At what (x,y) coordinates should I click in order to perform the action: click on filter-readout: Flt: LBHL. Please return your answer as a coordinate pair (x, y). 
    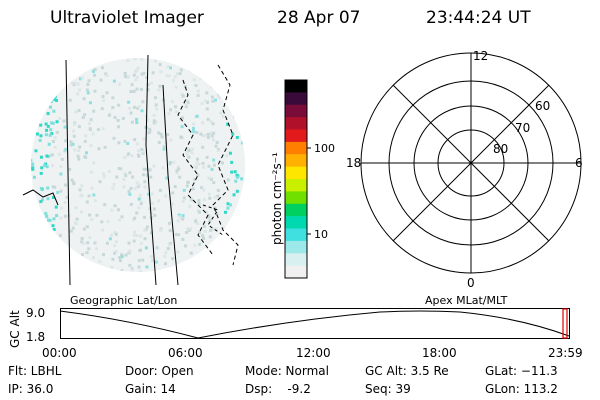
    Looking at the image, I should click on (35, 371).